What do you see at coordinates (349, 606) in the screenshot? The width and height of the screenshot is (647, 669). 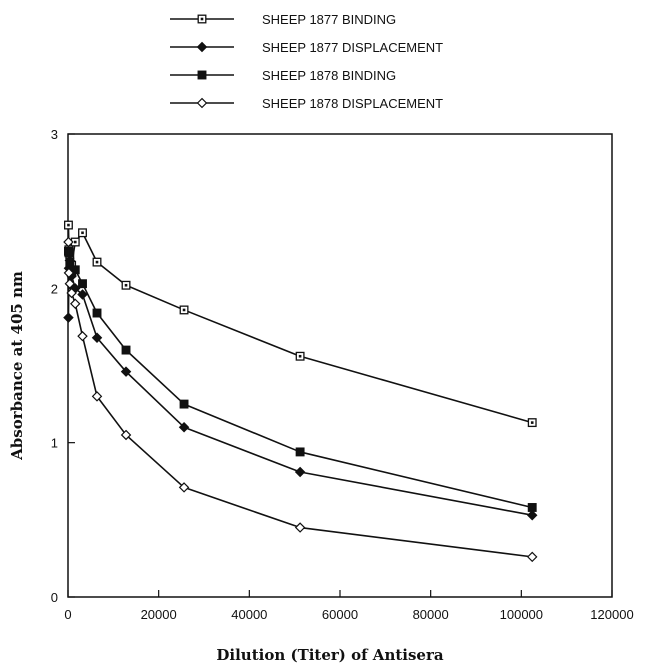 I see `x-axis: 0 20000 40000 60000 80000 100000 120000` at bounding box center [349, 606].